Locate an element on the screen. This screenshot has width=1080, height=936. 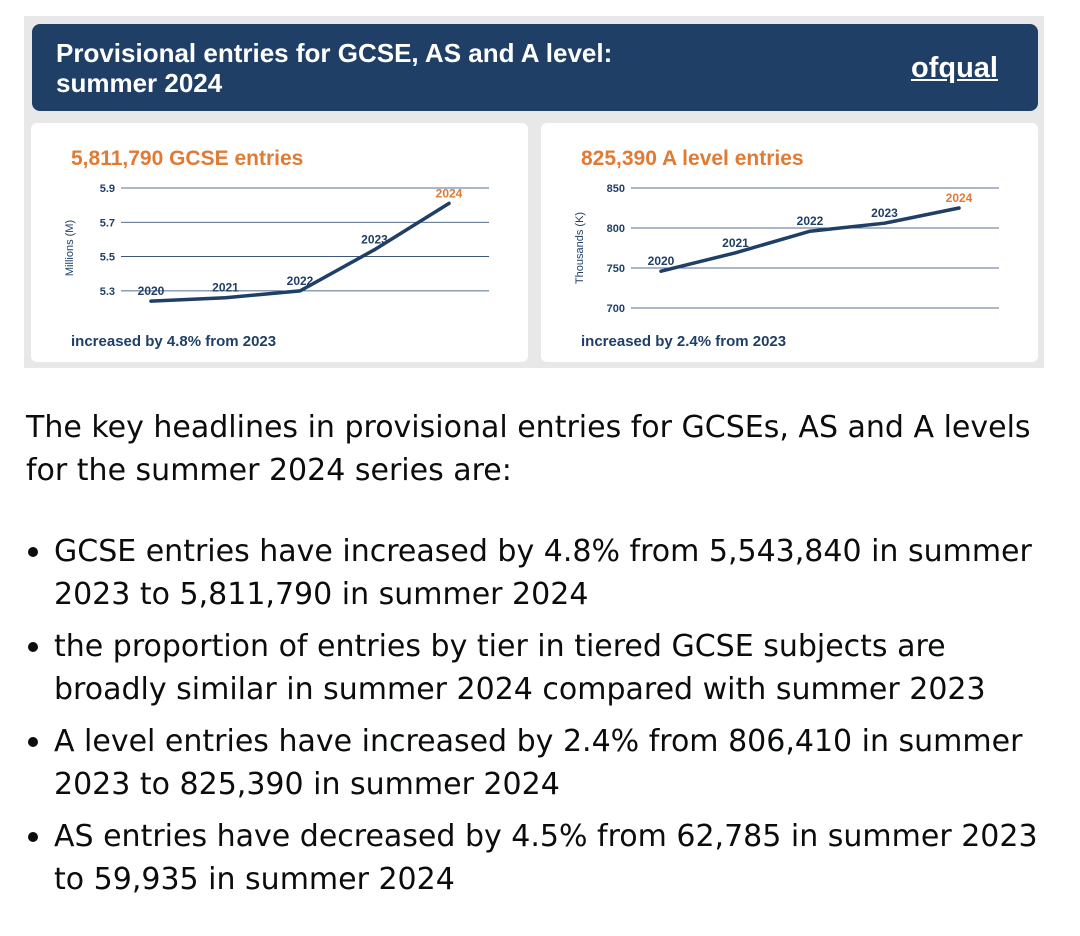
alevel-chart-title: 825,390 A level entries is located at coordinates (692, 158).